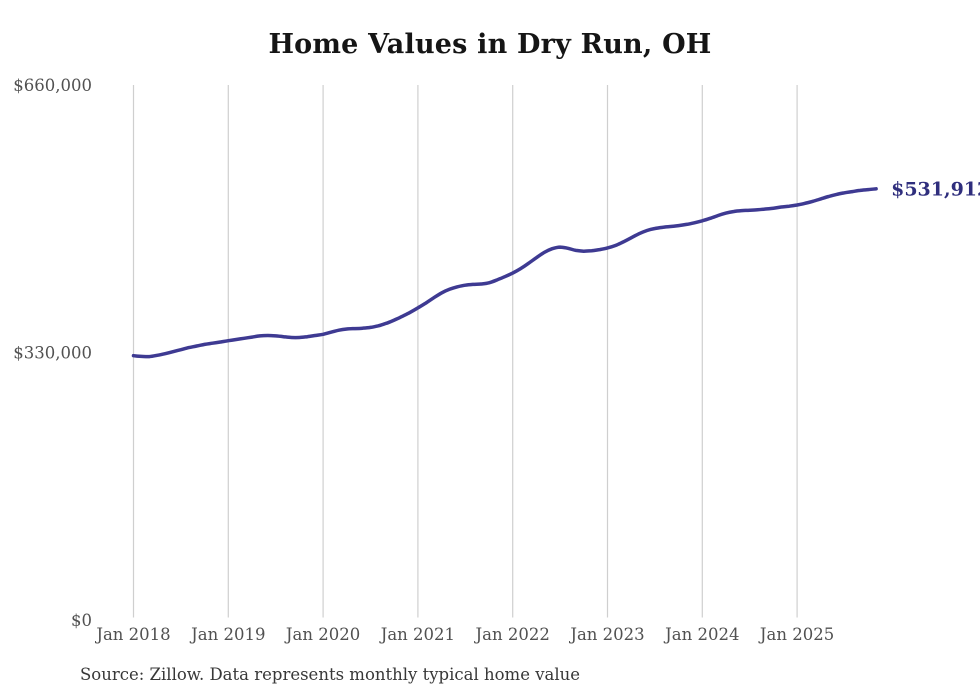 The height and width of the screenshot is (699, 980). Describe the element at coordinates (512, 634) in the screenshot. I see `x-axis-label: Jan 2022` at that location.